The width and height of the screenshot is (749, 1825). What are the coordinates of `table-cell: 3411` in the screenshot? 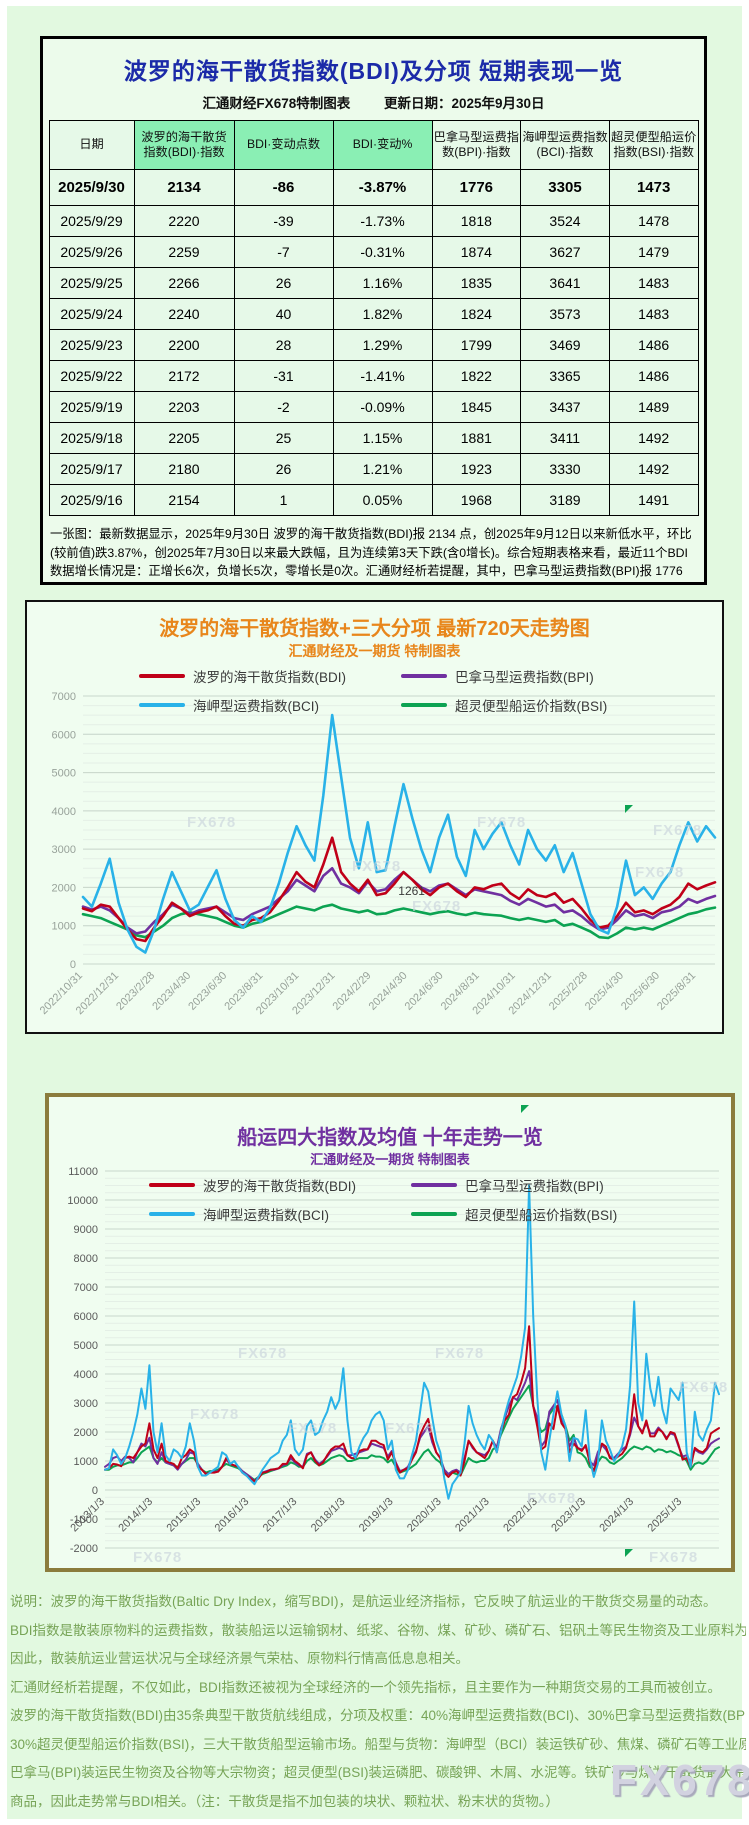 It's located at (565, 438).